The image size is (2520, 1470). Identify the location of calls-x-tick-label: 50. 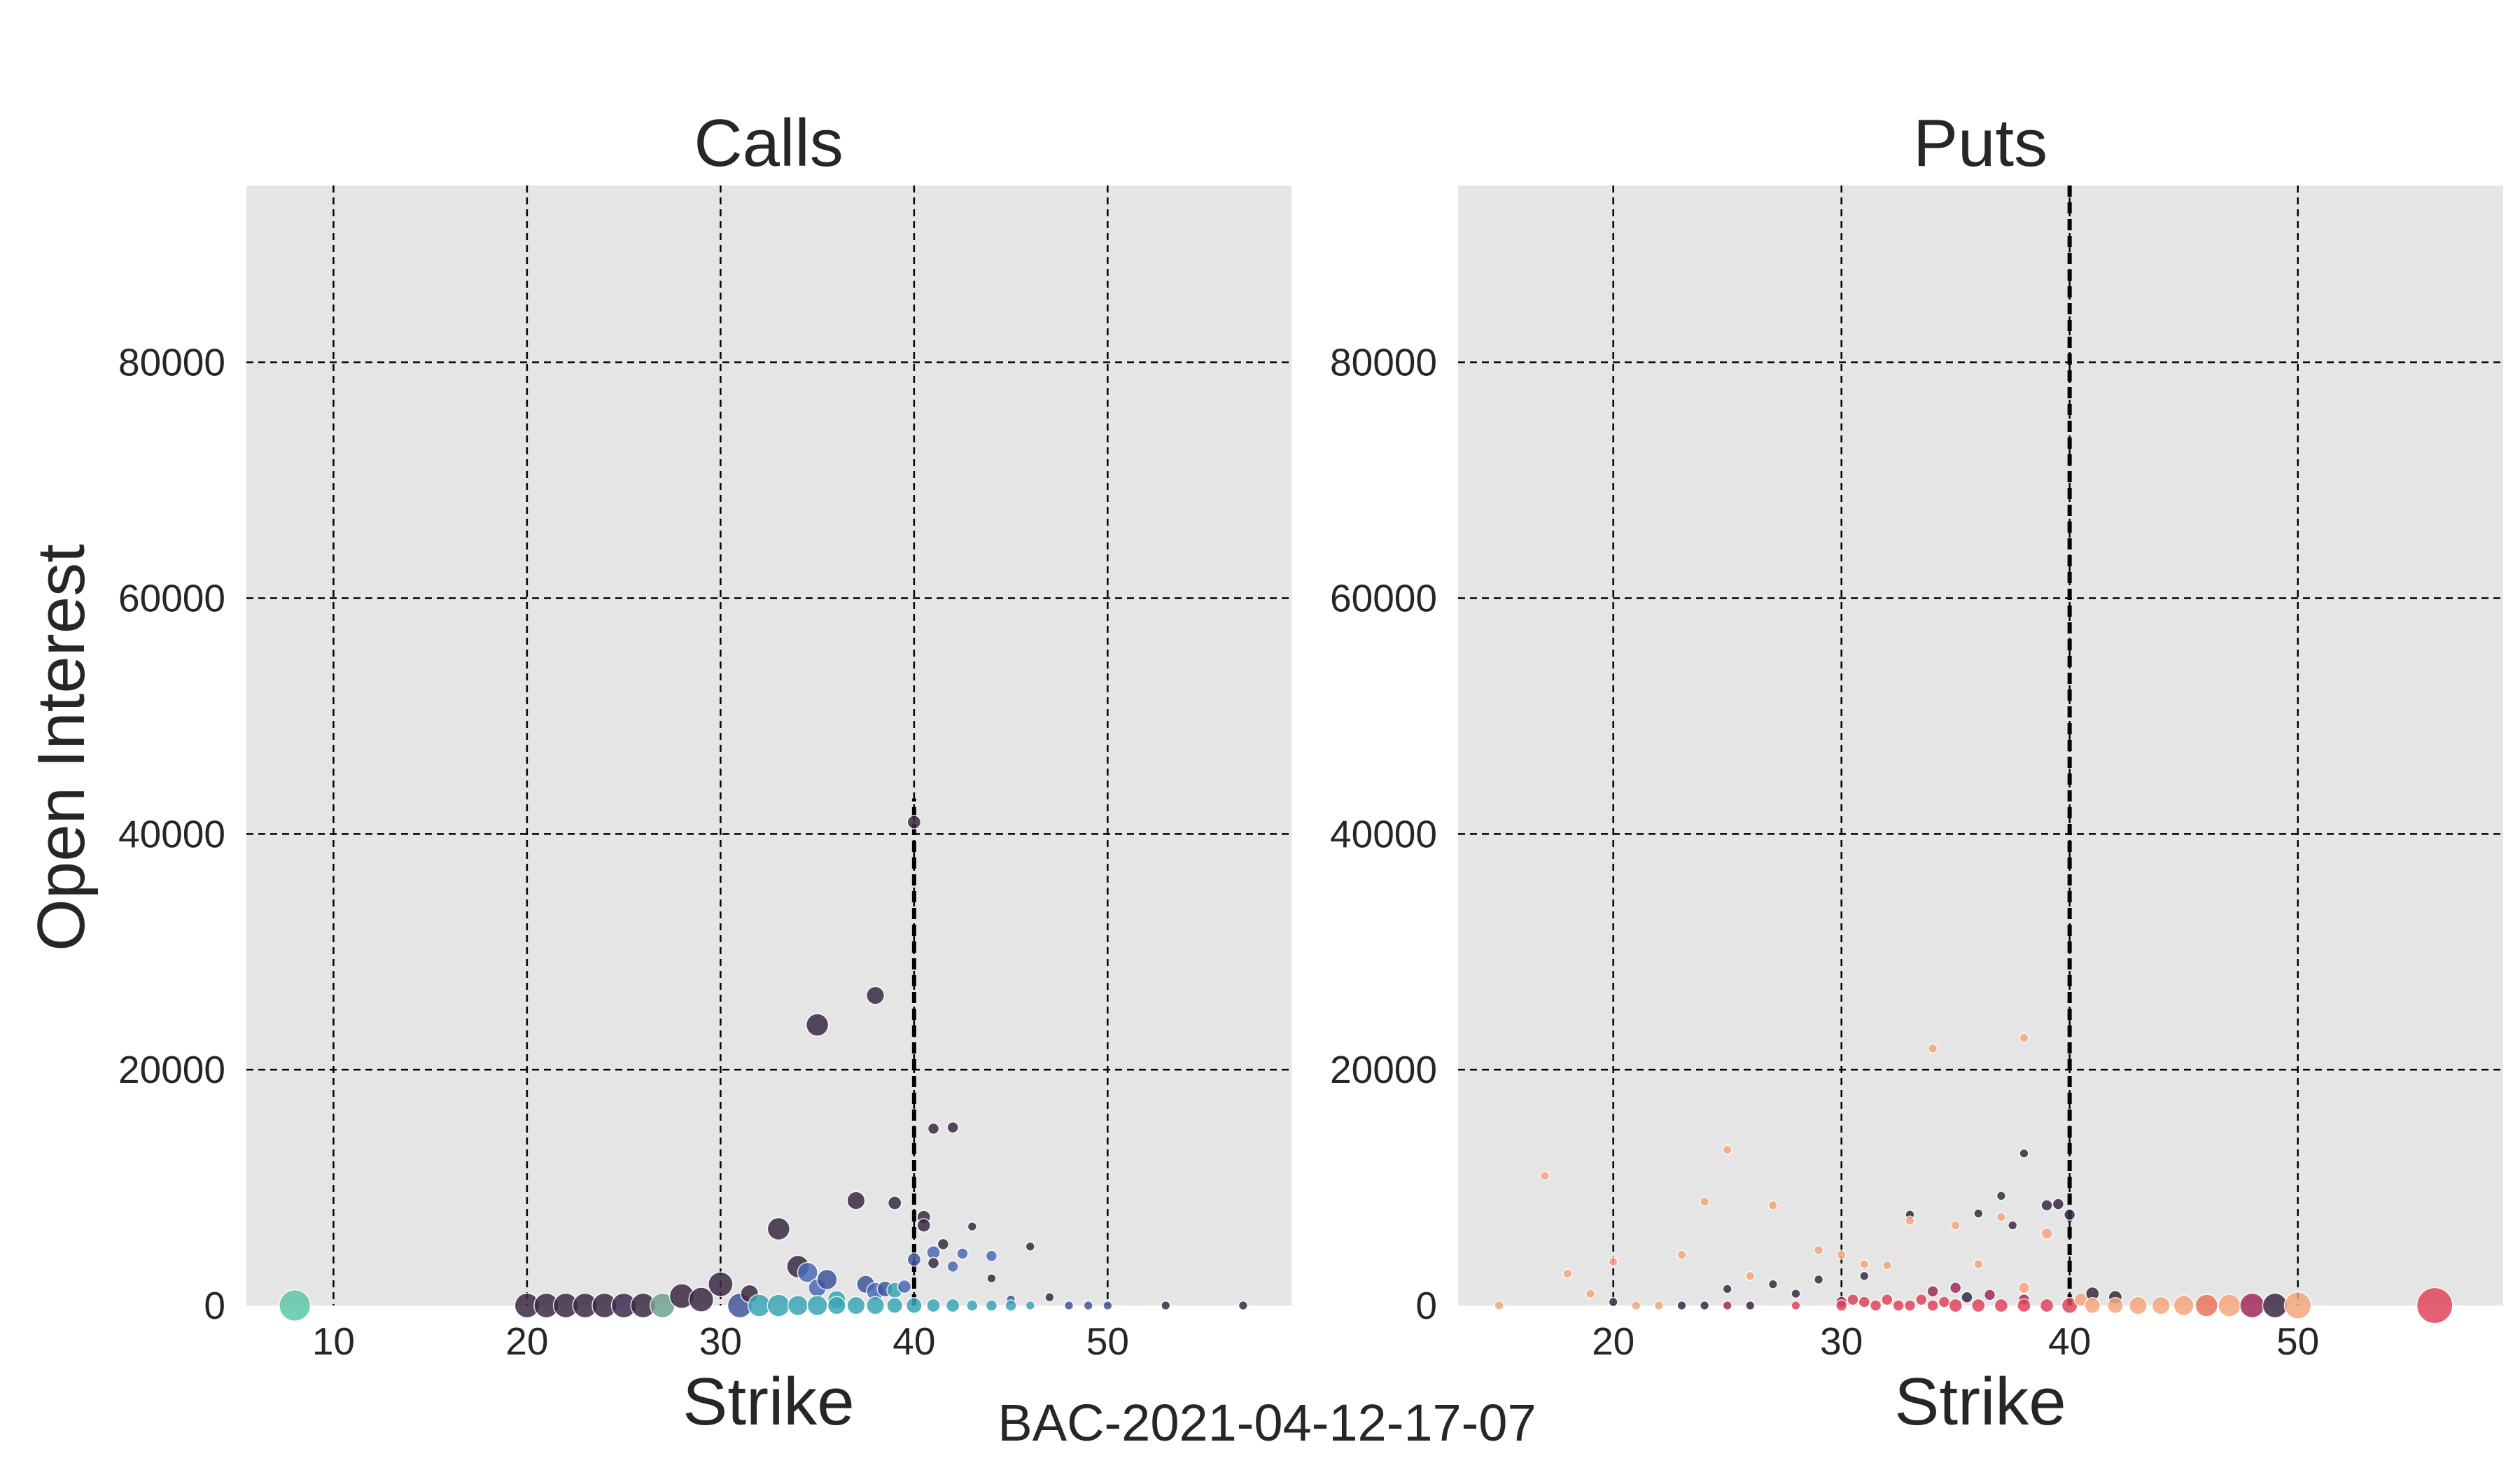
(1107, 1341).